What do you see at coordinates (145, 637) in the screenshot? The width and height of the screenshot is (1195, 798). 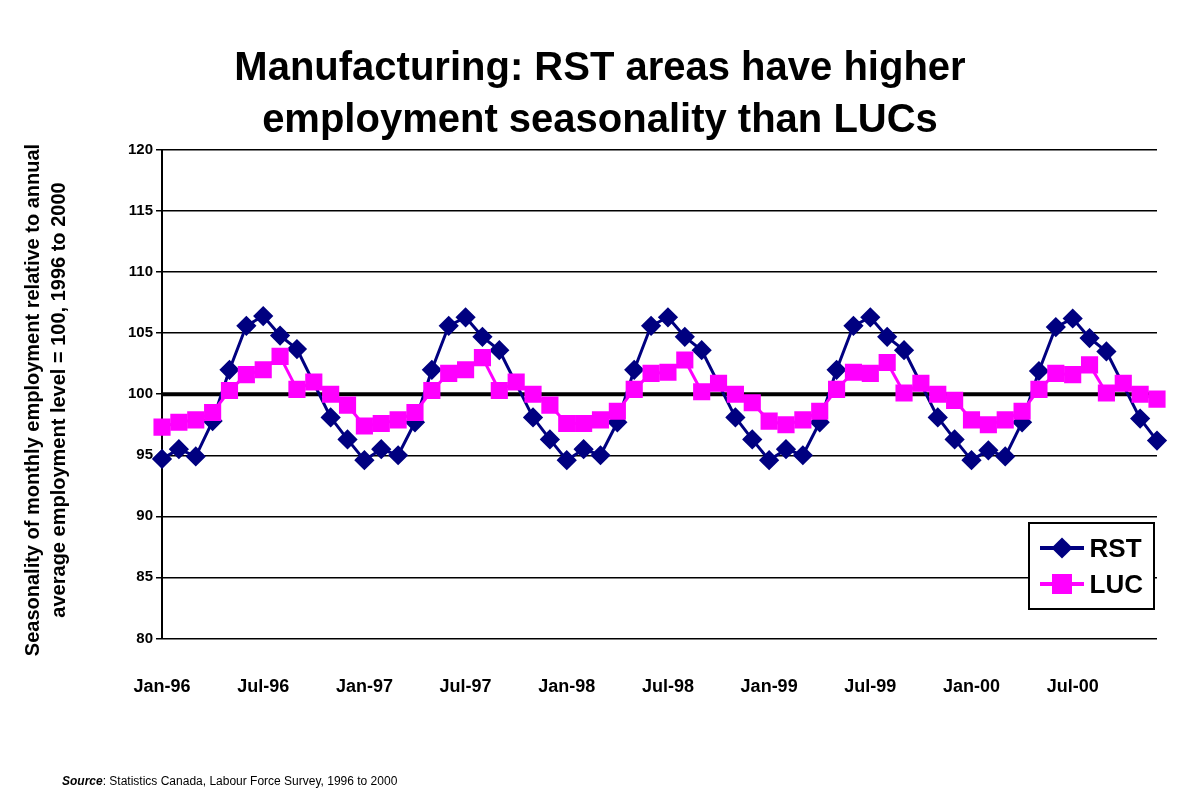 I see `y-tick-label: 80` at bounding box center [145, 637].